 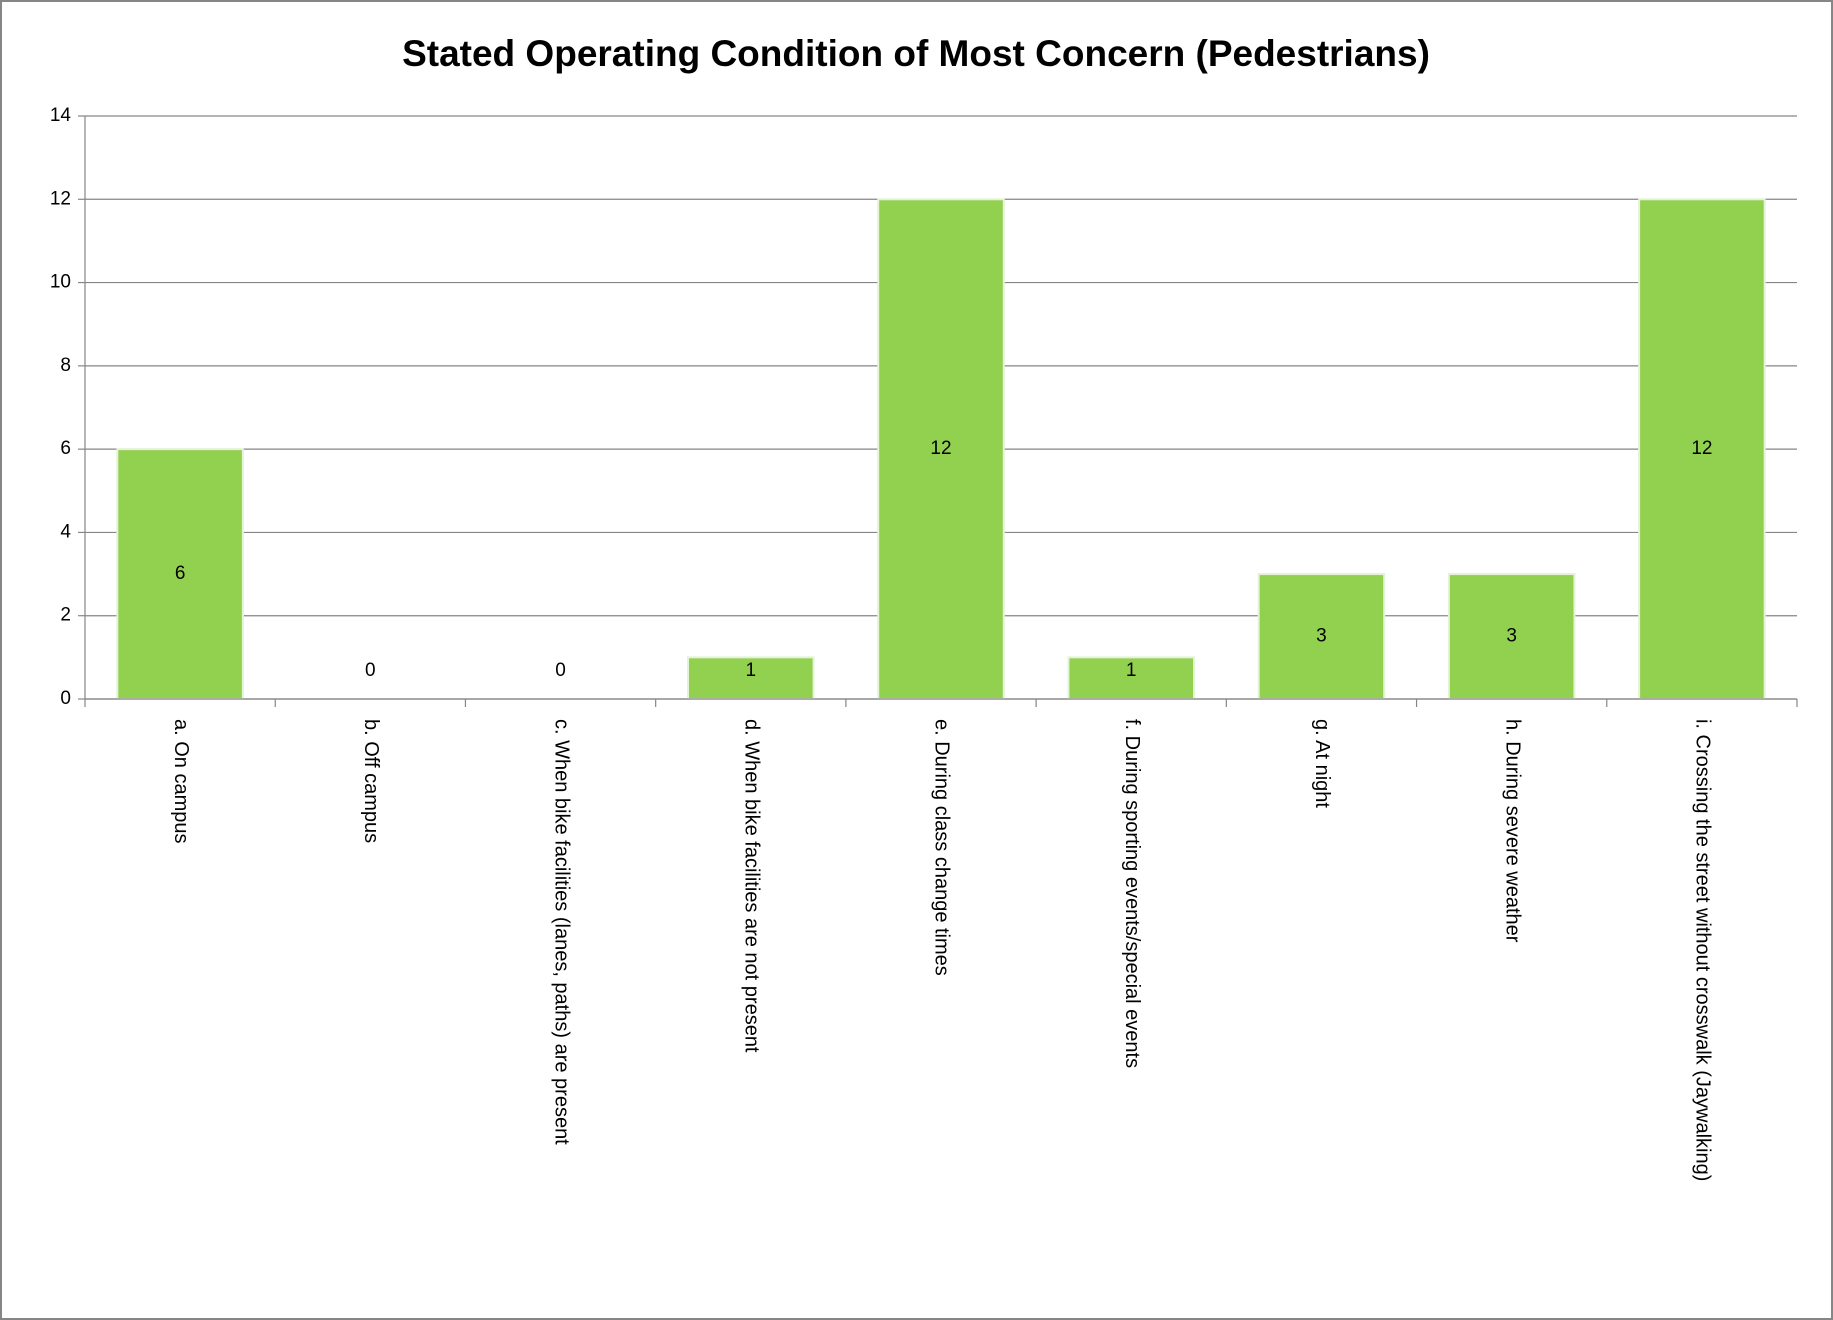 I want to click on x-tick-label: d. When bike facilities are not present, so click(x=751, y=886).